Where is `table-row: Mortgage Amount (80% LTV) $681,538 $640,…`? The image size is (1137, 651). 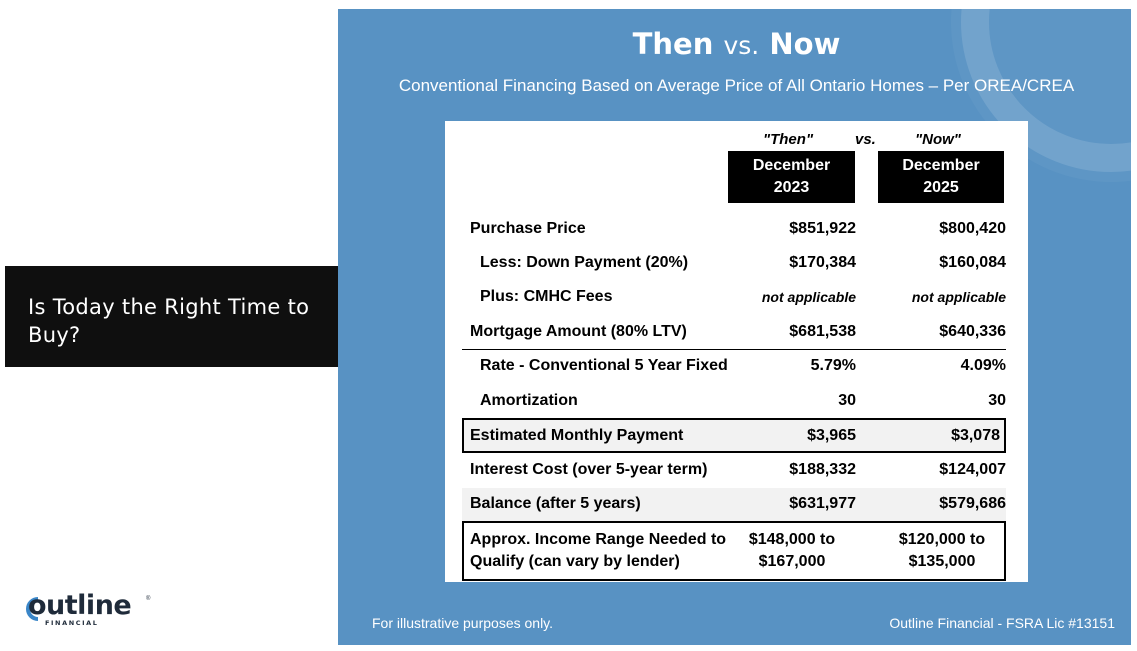
table-row: Mortgage Amount (80% LTV) $681,538 $640,… is located at coordinates (734, 332).